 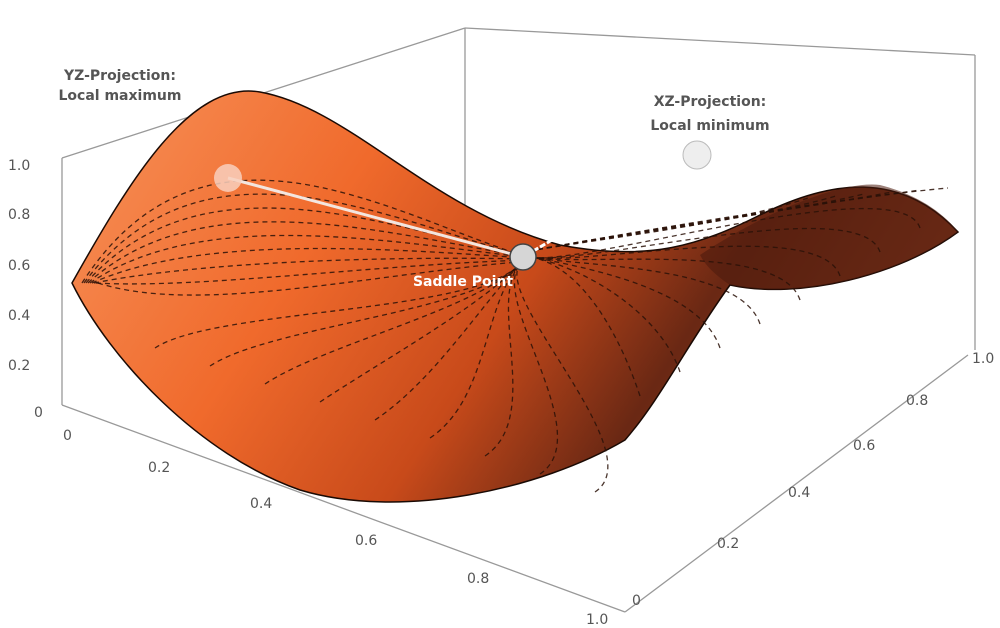 I want to click on surface-dark-fold, so click(x=829, y=237).